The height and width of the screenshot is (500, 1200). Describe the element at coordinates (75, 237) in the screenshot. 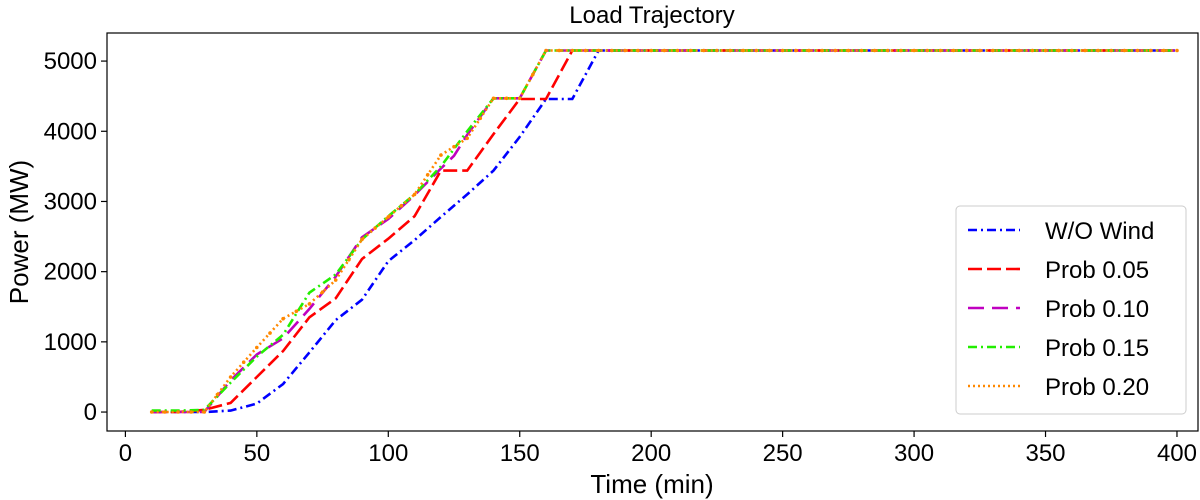

I see `y-axis-ticks: 0 1000 2000 3000 4000 5000` at that location.